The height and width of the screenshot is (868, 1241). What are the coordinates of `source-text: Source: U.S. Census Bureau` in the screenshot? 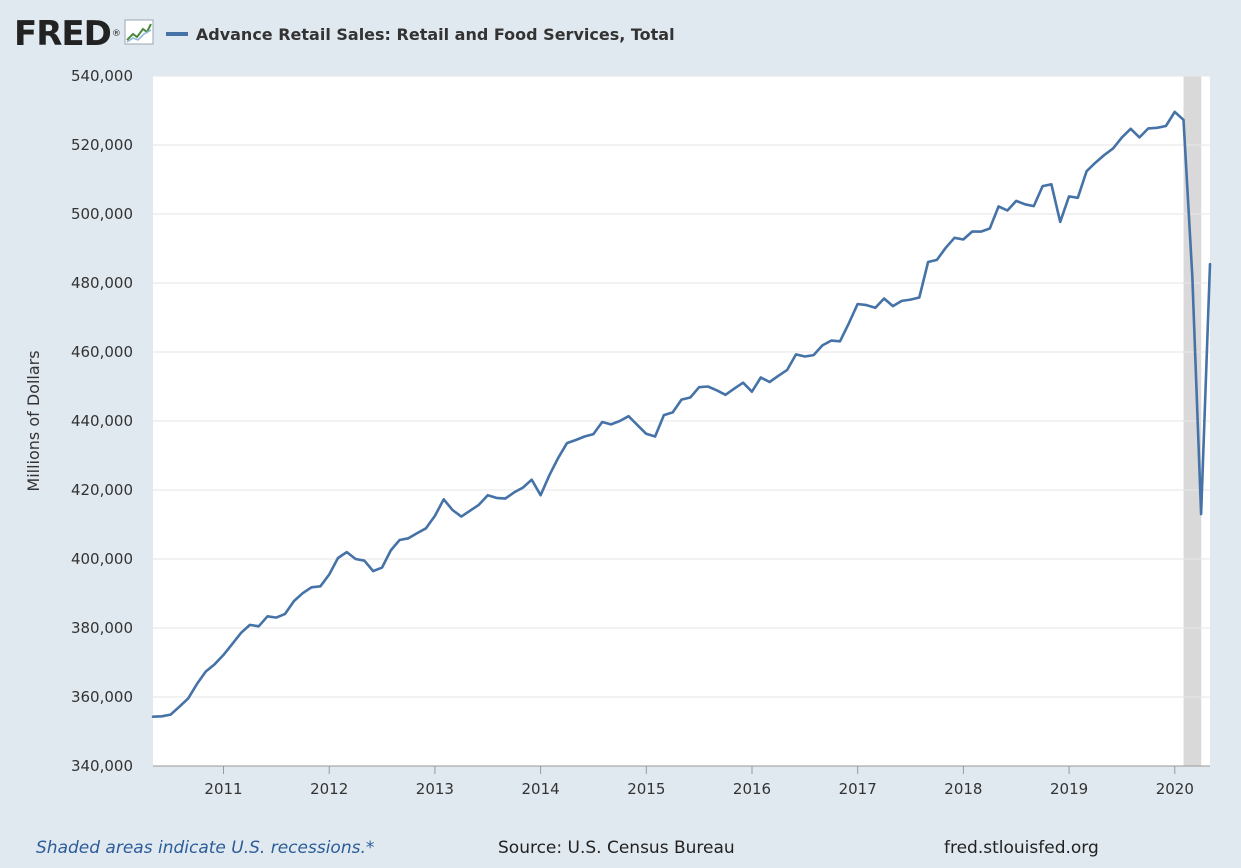 It's located at (616, 848).